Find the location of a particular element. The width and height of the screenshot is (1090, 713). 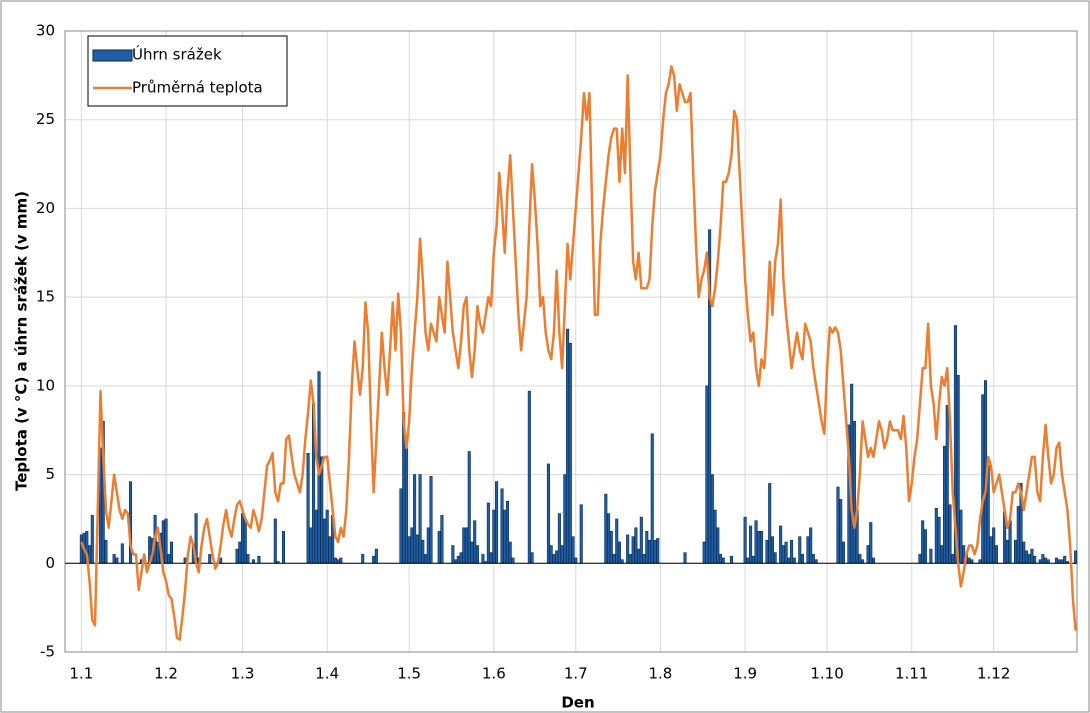

x-tick-label: 1.11 is located at coordinates (911, 674).